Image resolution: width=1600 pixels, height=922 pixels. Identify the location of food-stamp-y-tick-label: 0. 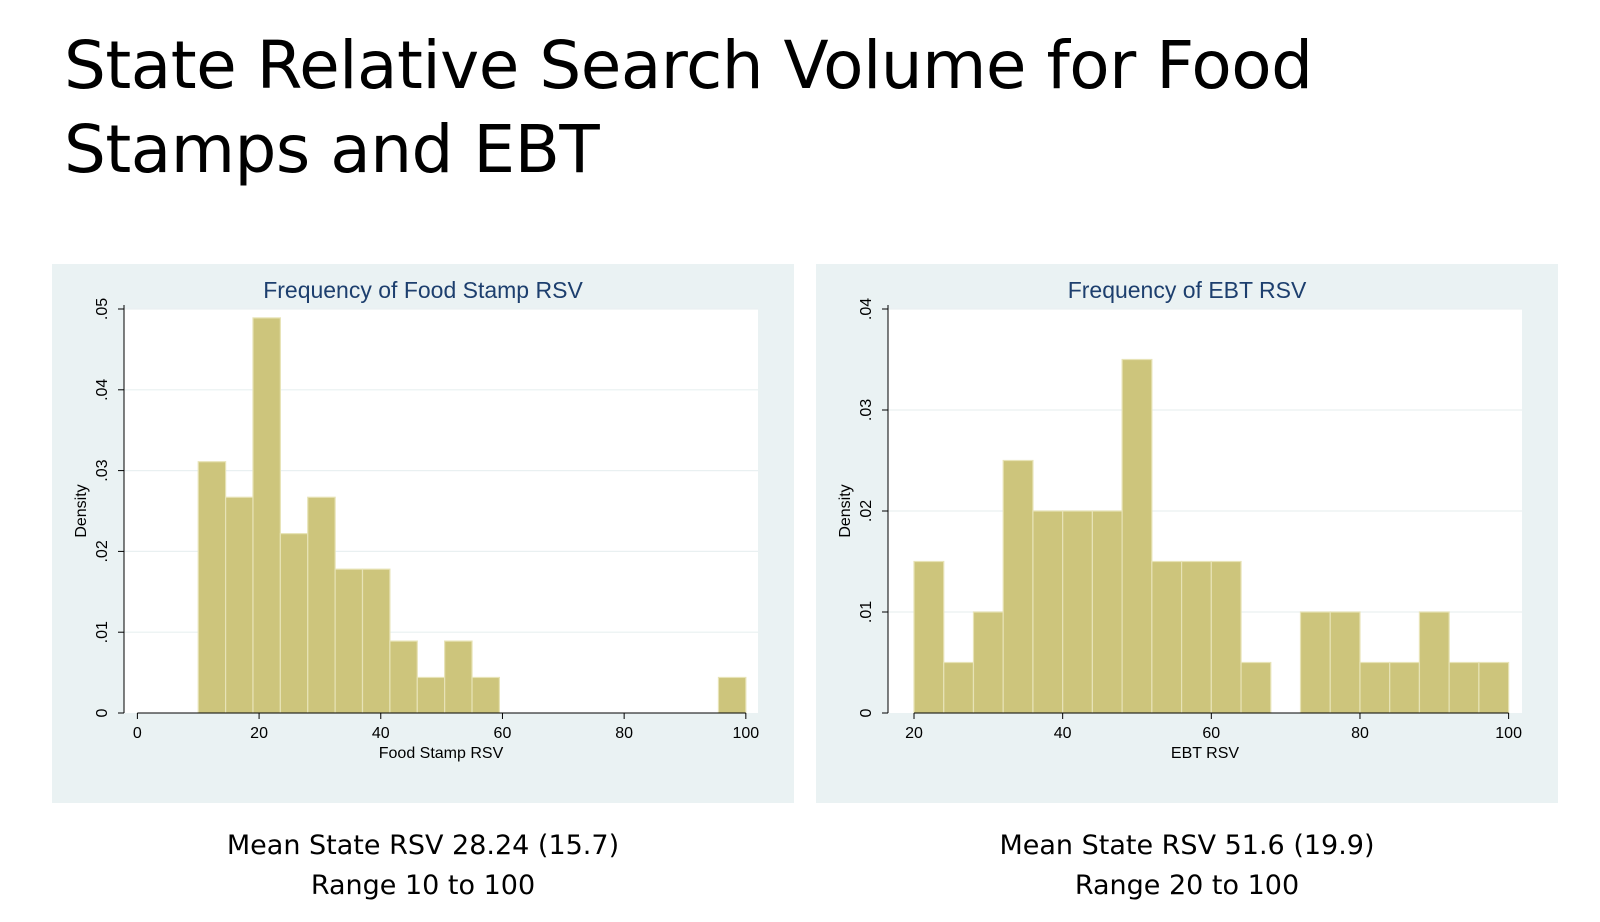
(102, 712).